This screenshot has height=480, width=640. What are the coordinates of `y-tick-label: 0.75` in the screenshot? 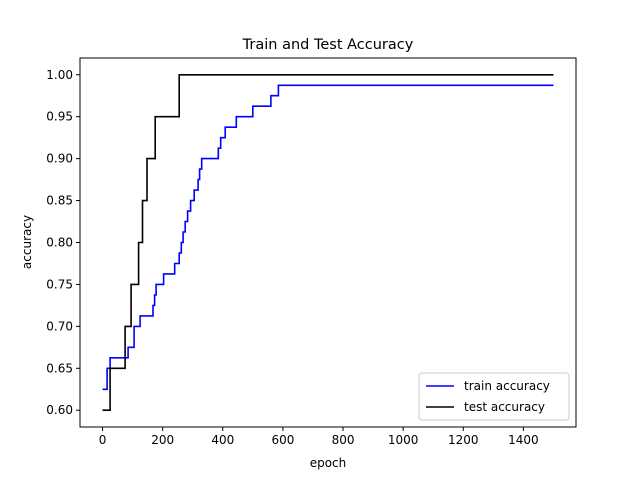 It's located at (59, 284).